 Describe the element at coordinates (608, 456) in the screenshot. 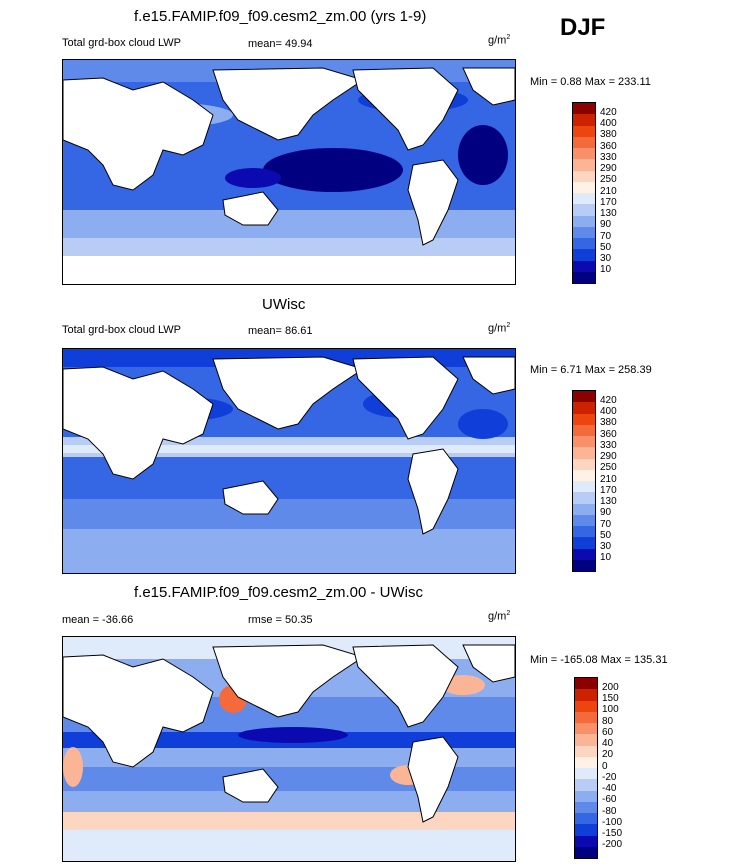

I see `panel-2-colorbar-tick: 290` at that location.